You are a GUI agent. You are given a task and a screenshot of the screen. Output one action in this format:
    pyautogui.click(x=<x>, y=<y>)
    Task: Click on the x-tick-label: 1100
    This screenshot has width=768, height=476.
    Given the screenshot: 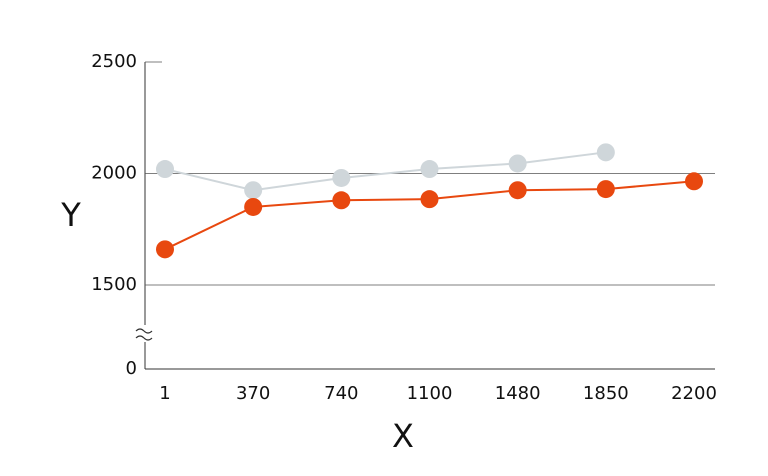 What is the action you would take?
    pyautogui.click(x=430, y=393)
    